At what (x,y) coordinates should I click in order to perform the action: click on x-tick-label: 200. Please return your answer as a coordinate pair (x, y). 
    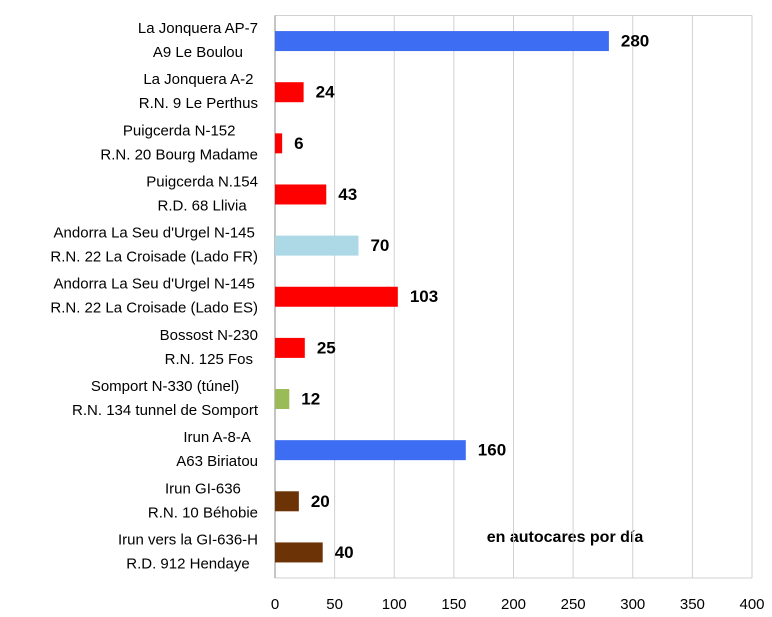
    Looking at the image, I should click on (513, 604).